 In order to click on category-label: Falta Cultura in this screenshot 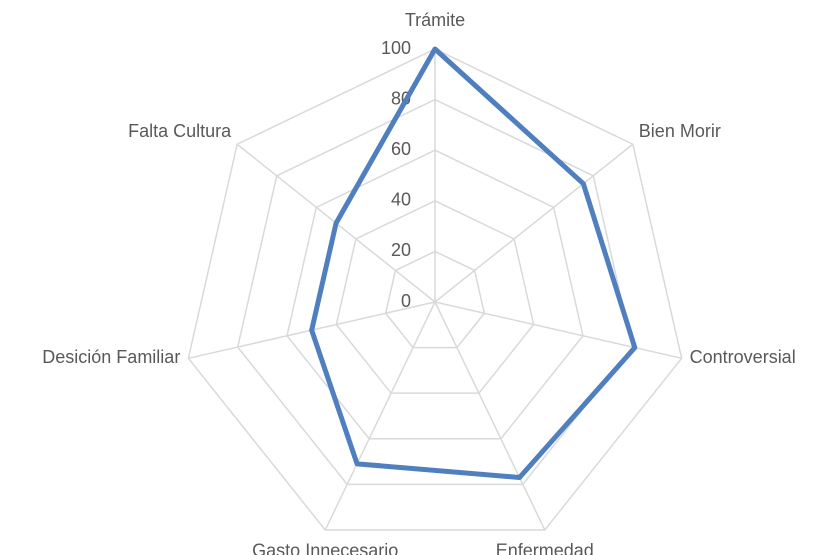, I will do `click(180, 131)`.